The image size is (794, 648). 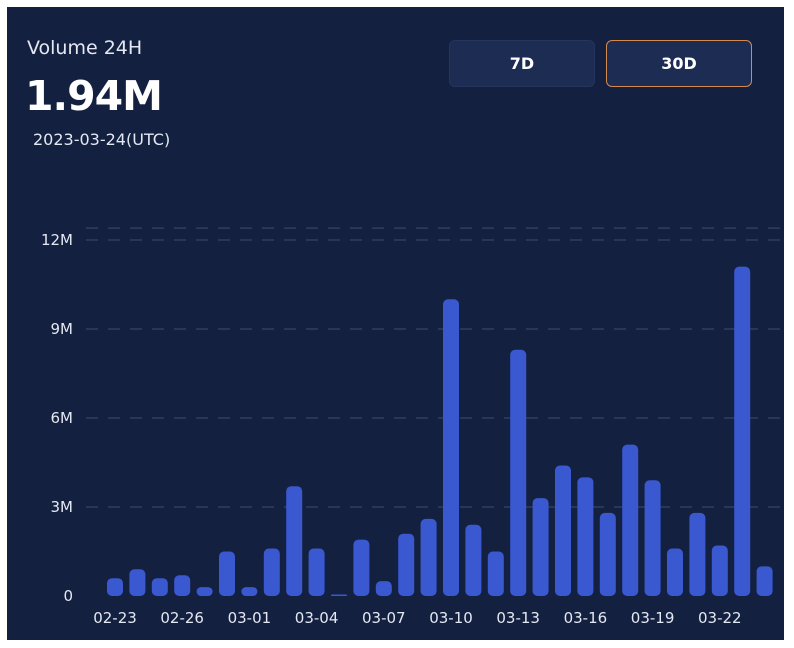 I want to click on x-tick-label: 03-10, so click(x=451, y=618).